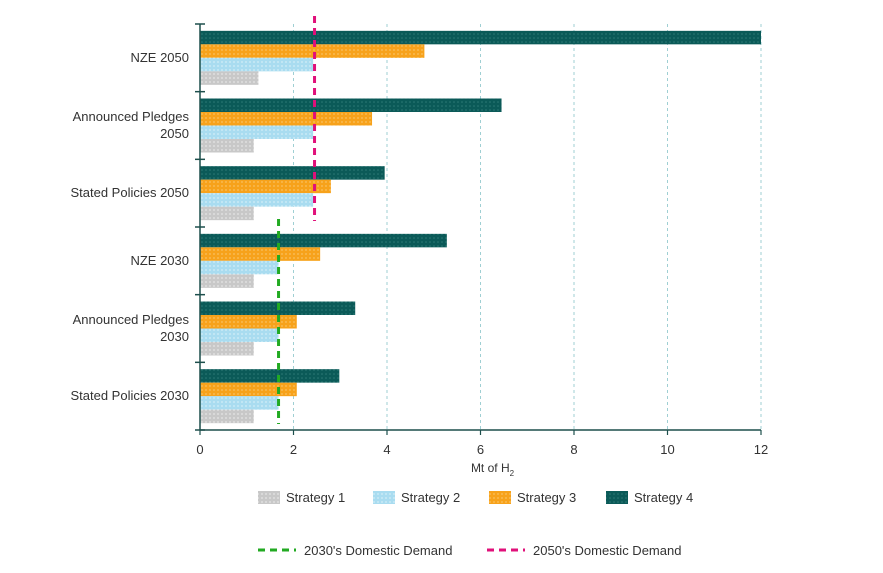 Image resolution: width=883 pixels, height=573 pixels. I want to click on bar-strategy-4-nze-2050, so click(480, 37).